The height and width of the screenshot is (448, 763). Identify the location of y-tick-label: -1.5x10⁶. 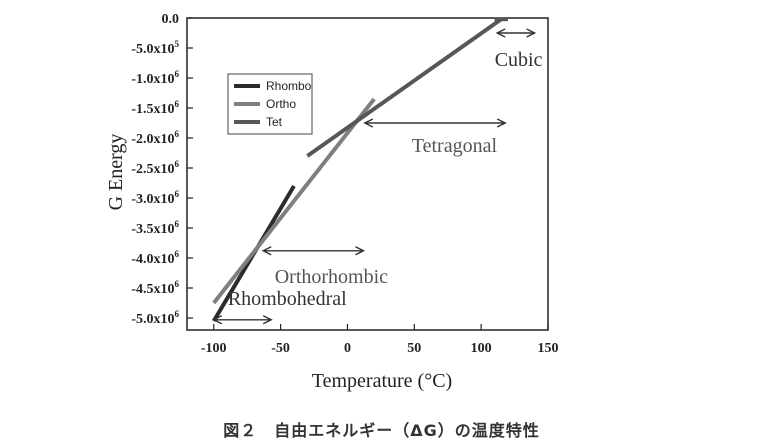
(155, 108).